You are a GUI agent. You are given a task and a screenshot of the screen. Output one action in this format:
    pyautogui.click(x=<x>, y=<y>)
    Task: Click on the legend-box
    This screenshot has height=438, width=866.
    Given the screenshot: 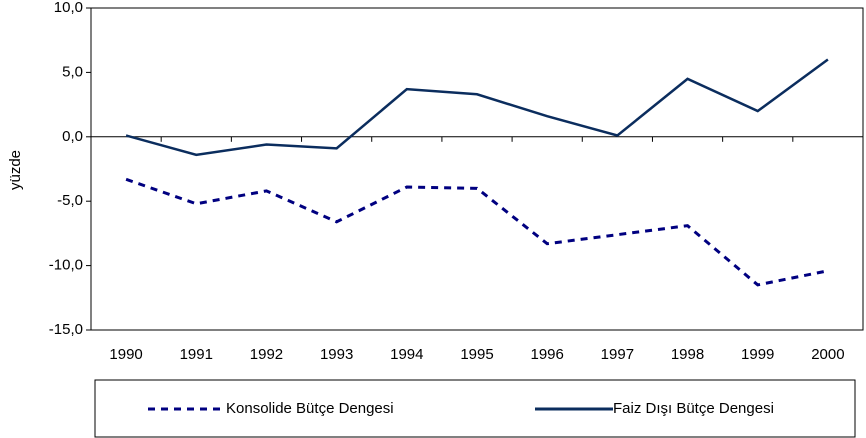 What is the action you would take?
    pyautogui.click(x=475, y=408)
    